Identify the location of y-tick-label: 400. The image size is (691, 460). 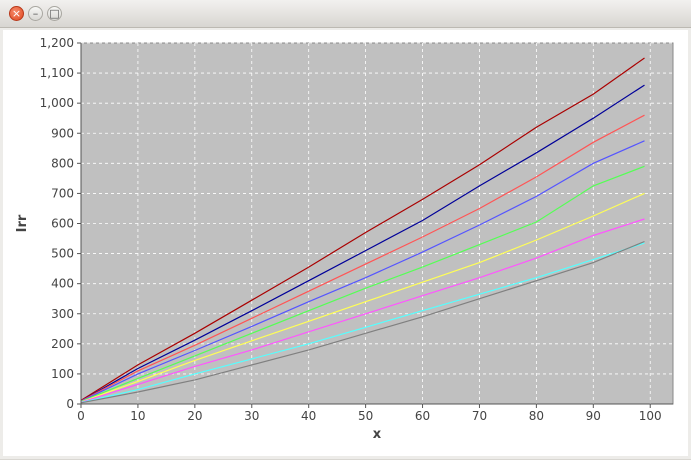
(62, 284).